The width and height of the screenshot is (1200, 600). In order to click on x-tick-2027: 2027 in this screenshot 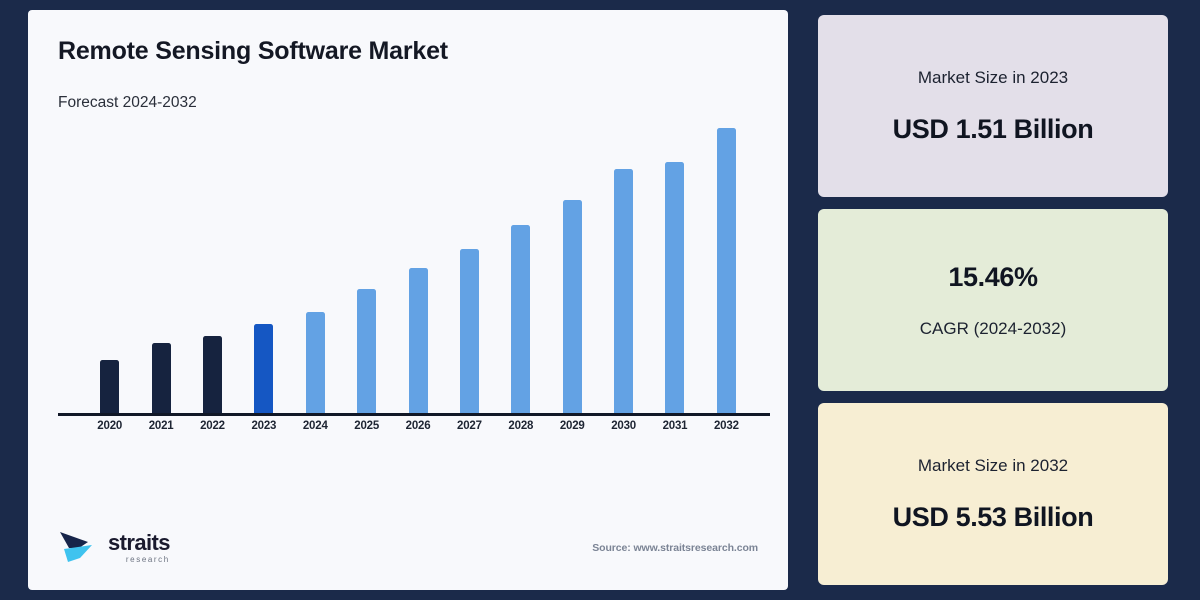, I will do `click(469, 425)`.